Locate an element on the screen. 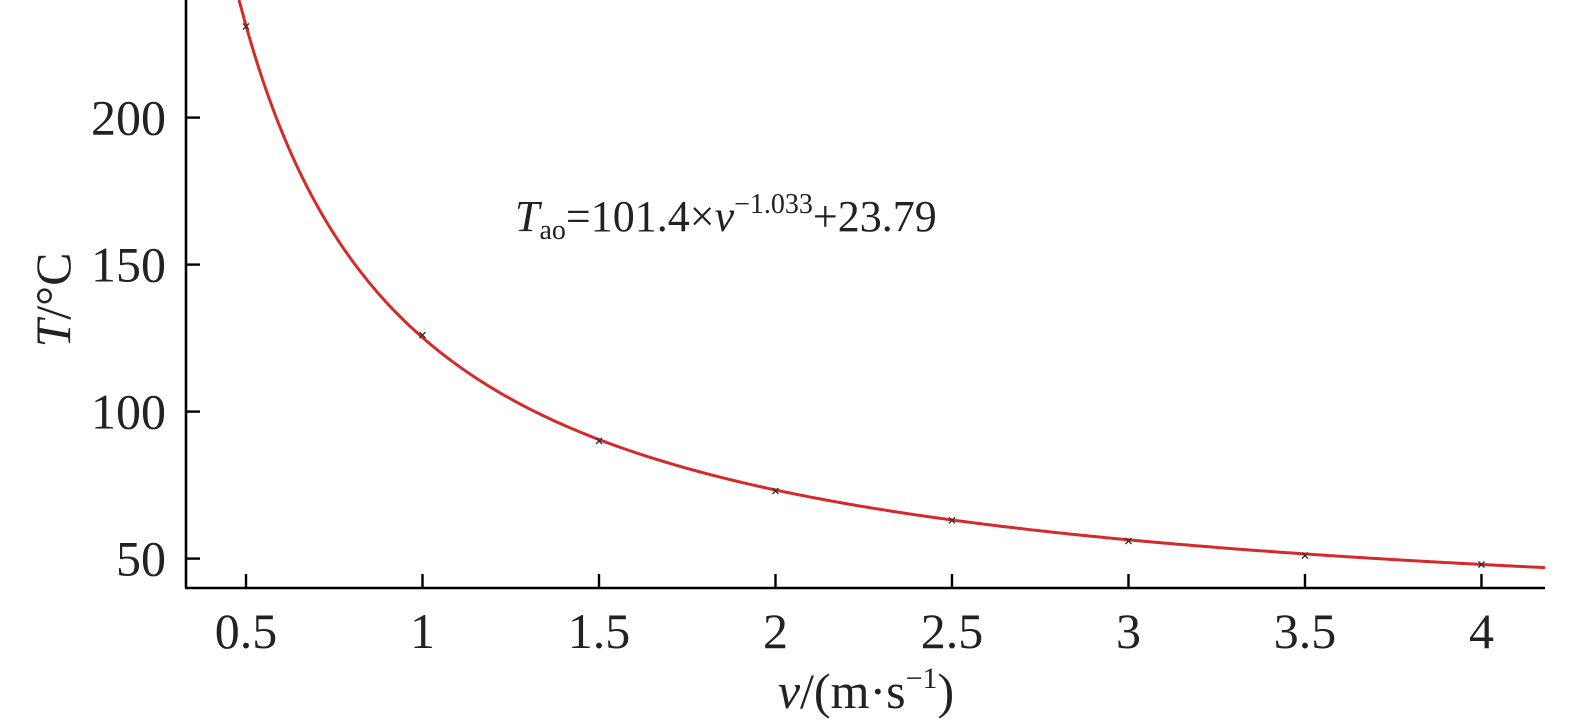 The image size is (1575, 727). x-tick-label: 0.5 is located at coordinates (246, 631).